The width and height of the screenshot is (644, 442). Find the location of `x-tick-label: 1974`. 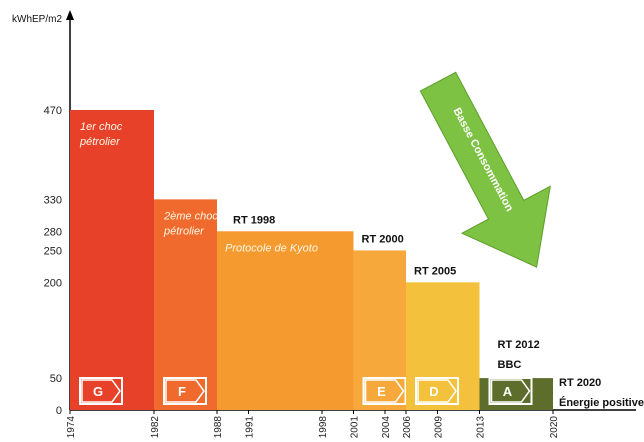

x-tick-label: 1974 is located at coordinates (71, 427).